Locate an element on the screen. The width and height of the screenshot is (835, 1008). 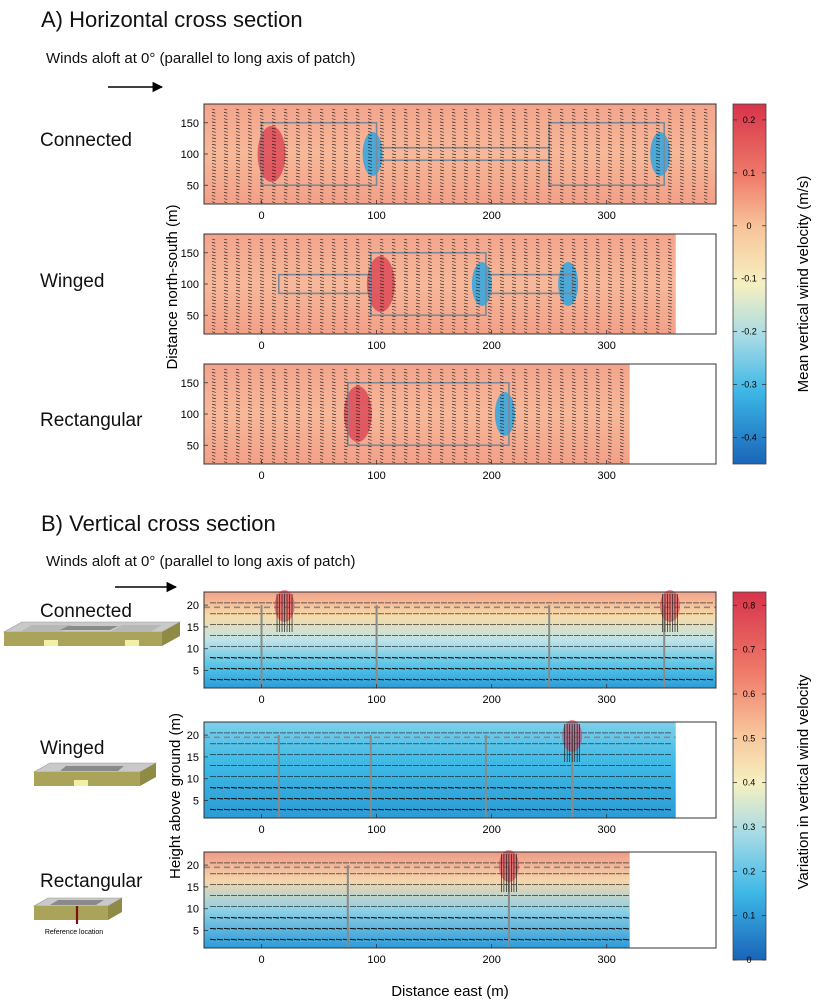
y-axis-title-b: Height above ground (m) is located at coordinates (175, 796).